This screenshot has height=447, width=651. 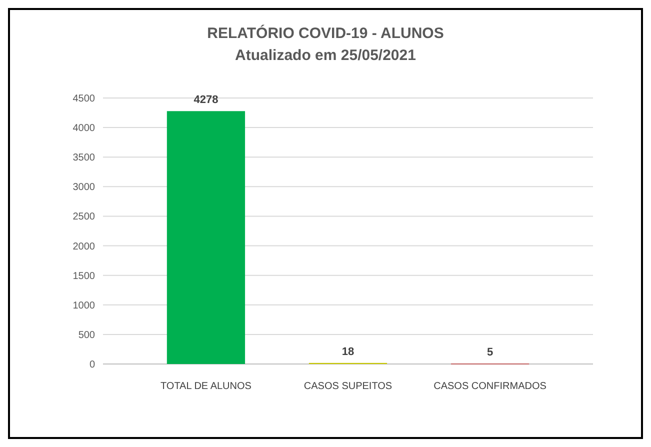 What do you see at coordinates (84, 246) in the screenshot?
I see `y-tick-label: 2000` at bounding box center [84, 246].